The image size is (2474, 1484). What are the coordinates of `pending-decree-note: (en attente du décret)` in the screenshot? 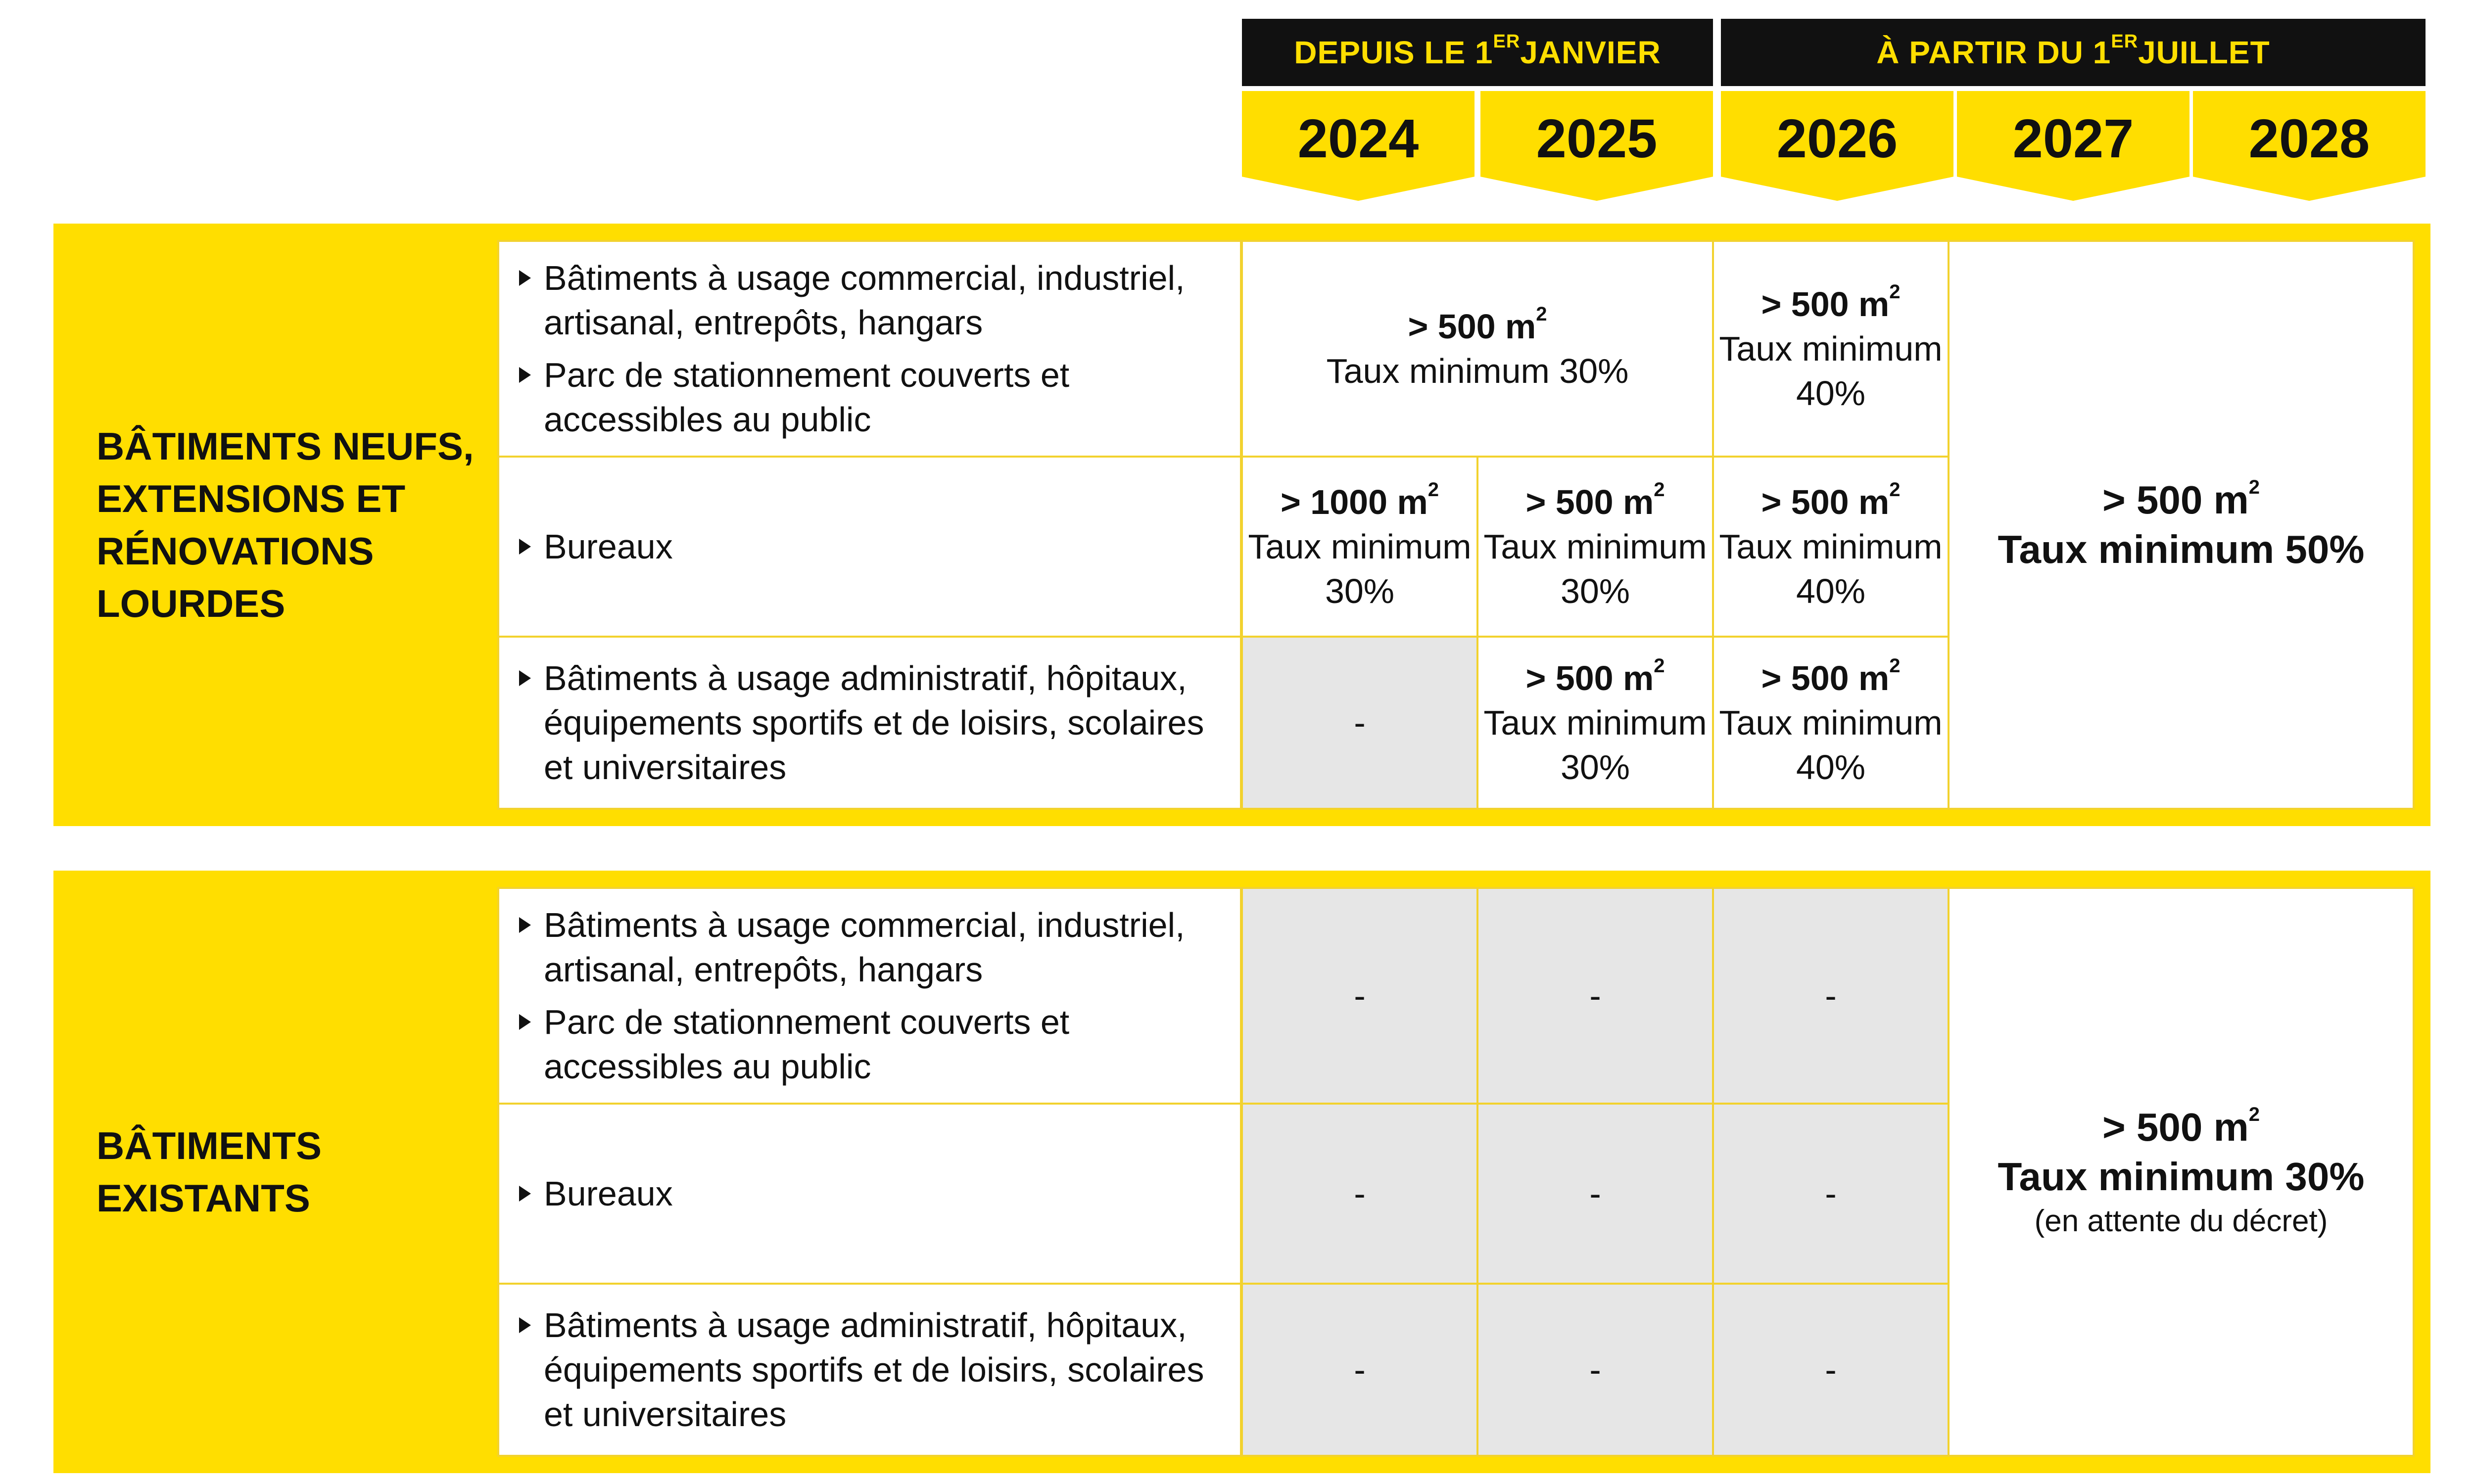 It's located at (2181, 1221).